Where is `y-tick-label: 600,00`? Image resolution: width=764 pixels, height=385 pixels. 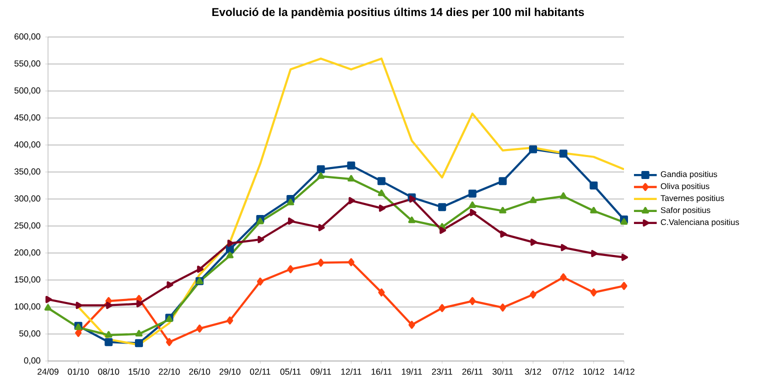 y-tick-label: 600,00 is located at coordinates (27, 37).